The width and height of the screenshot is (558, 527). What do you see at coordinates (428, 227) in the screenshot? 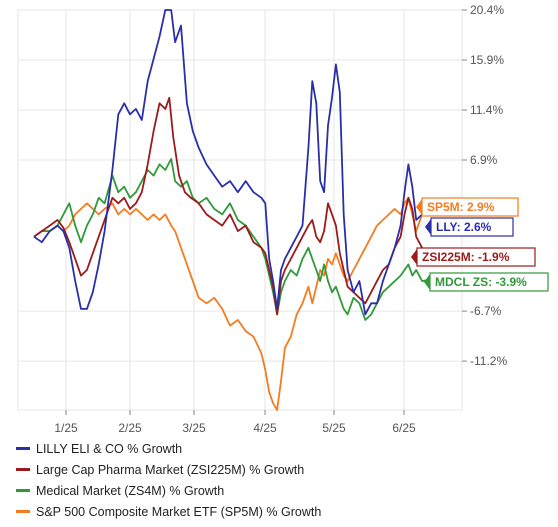
I see `callout-pointer-lly` at bounding box center [428, 227].